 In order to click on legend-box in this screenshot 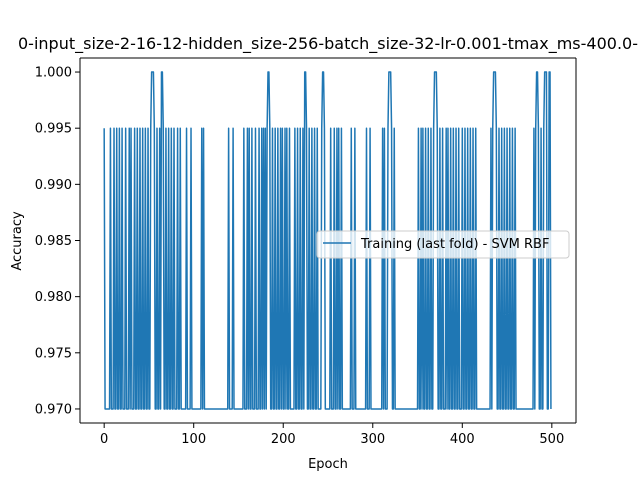, I will do `click(443, 244)`.